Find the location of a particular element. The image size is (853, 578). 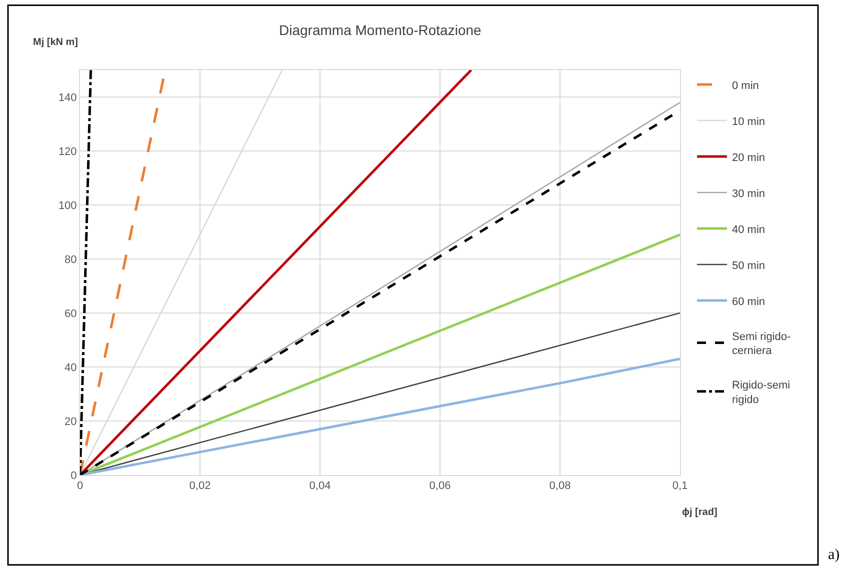

x-tick-label: 0,04 is located at coordinates (320, 486).